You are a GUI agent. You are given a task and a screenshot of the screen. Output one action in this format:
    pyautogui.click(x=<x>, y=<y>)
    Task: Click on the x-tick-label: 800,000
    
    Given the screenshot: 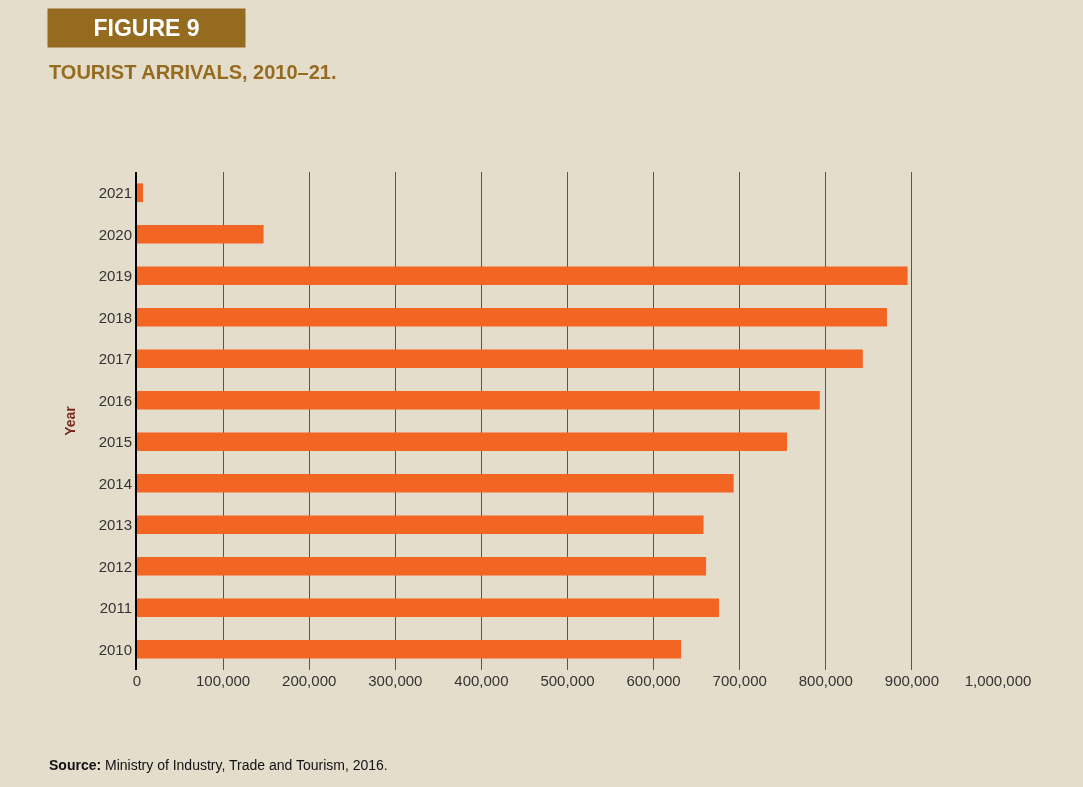 What is the action you would take?
    pyautogui.click(x=825, y=680)
    